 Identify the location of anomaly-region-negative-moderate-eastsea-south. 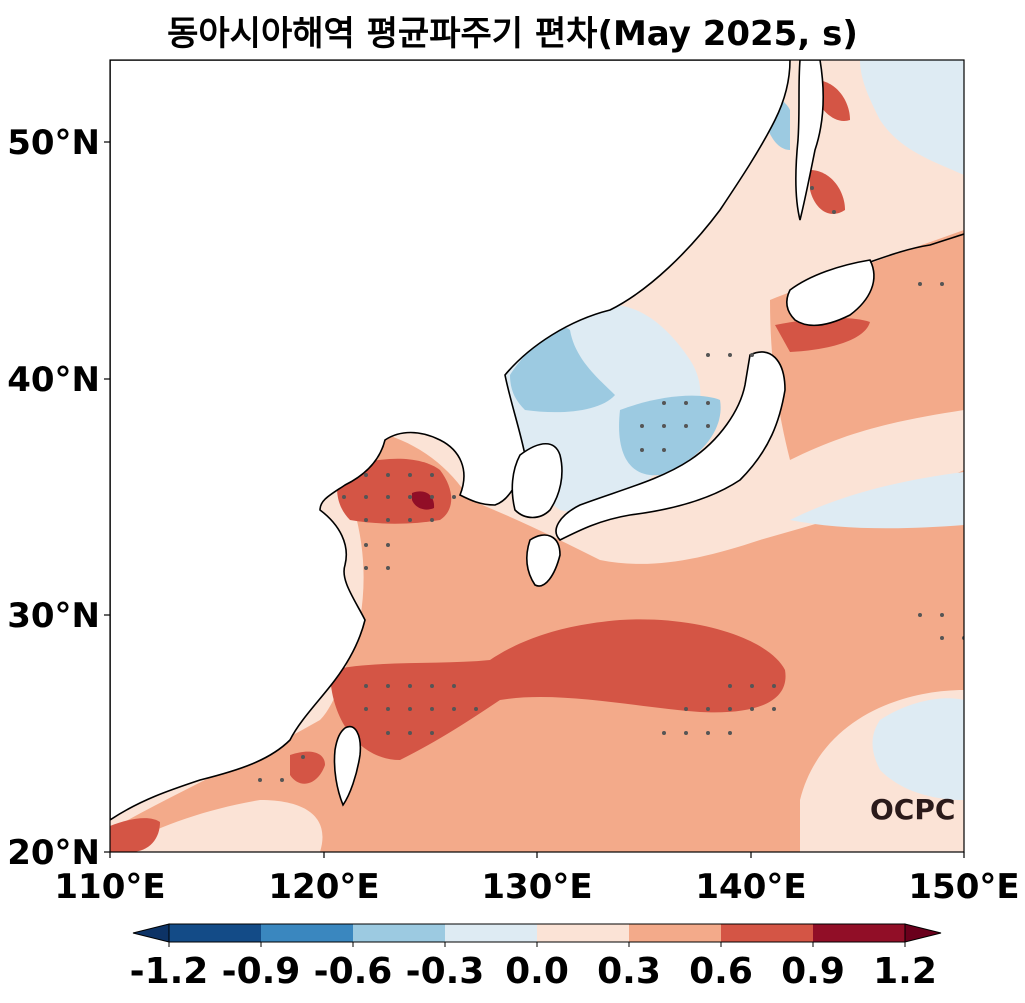
(670, 435).